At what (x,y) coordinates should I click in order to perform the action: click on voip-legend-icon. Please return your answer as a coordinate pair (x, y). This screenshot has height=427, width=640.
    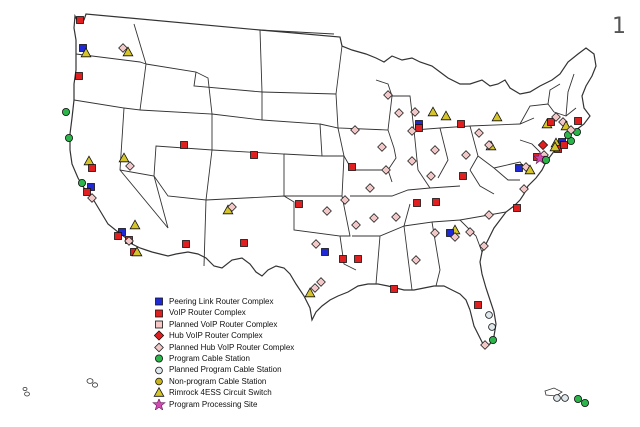
    Looking at the image, I should click on (159, 313).